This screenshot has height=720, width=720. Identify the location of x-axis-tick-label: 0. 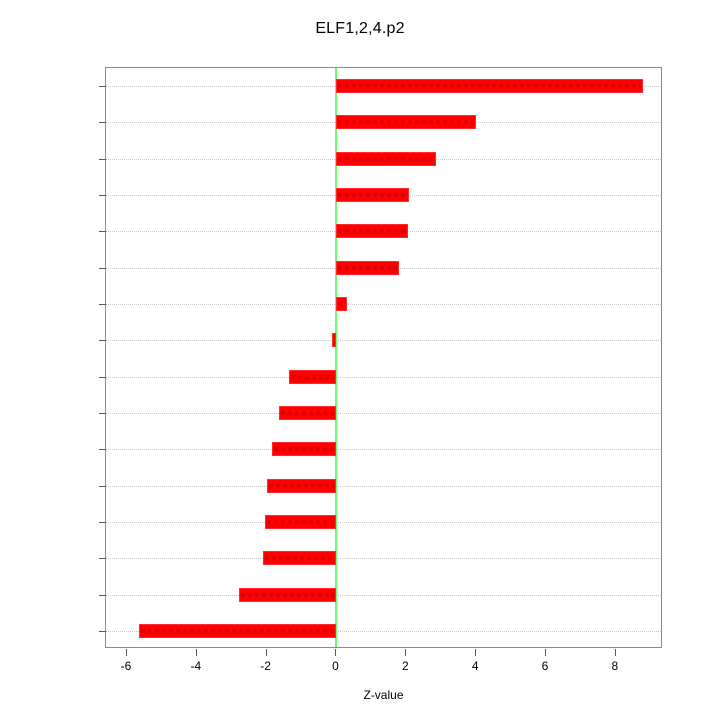
(335, 666).